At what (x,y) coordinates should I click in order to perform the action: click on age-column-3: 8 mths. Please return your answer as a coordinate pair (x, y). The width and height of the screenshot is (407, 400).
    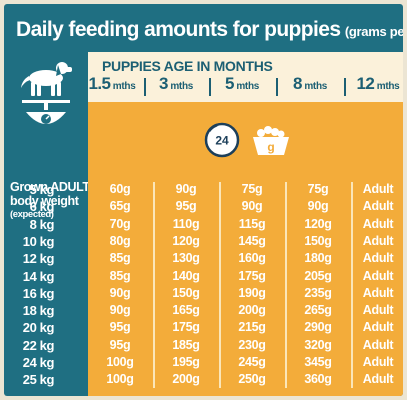
    Looking at the image, I should click on (310, 86).